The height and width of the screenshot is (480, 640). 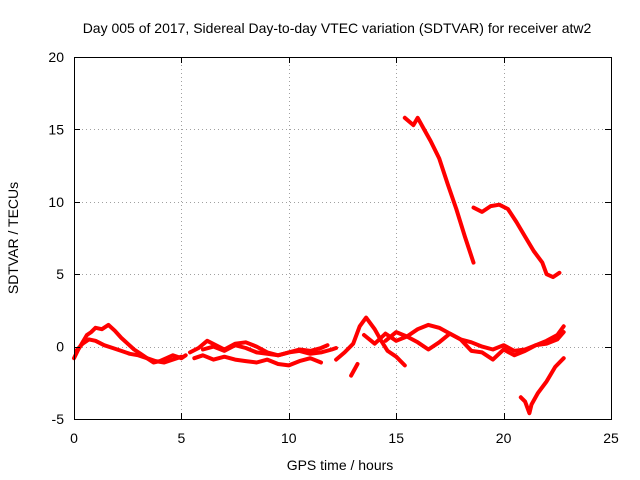 What do you see at coordinates (182, 438) in the screenshot?
I see `x-tick-label: 5` at bounding box center [182, 438].